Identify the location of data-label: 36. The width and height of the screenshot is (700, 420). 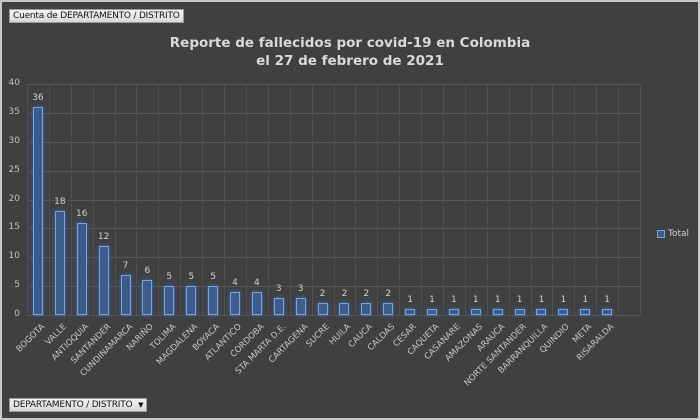
(38, 98).